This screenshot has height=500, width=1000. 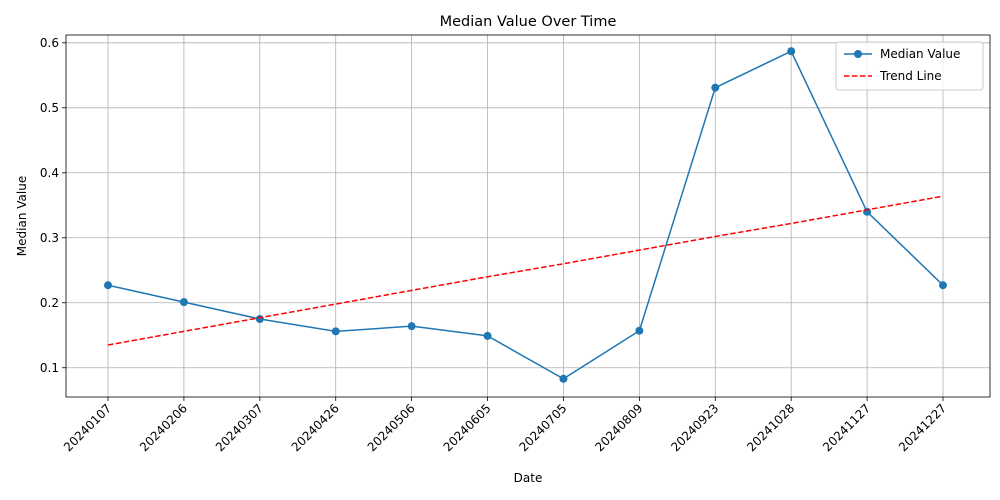 What do you see at coordinates (49, 108) in the screenshot?
I see `y-tick-label: 0.5` at bounding box center [49, 108].